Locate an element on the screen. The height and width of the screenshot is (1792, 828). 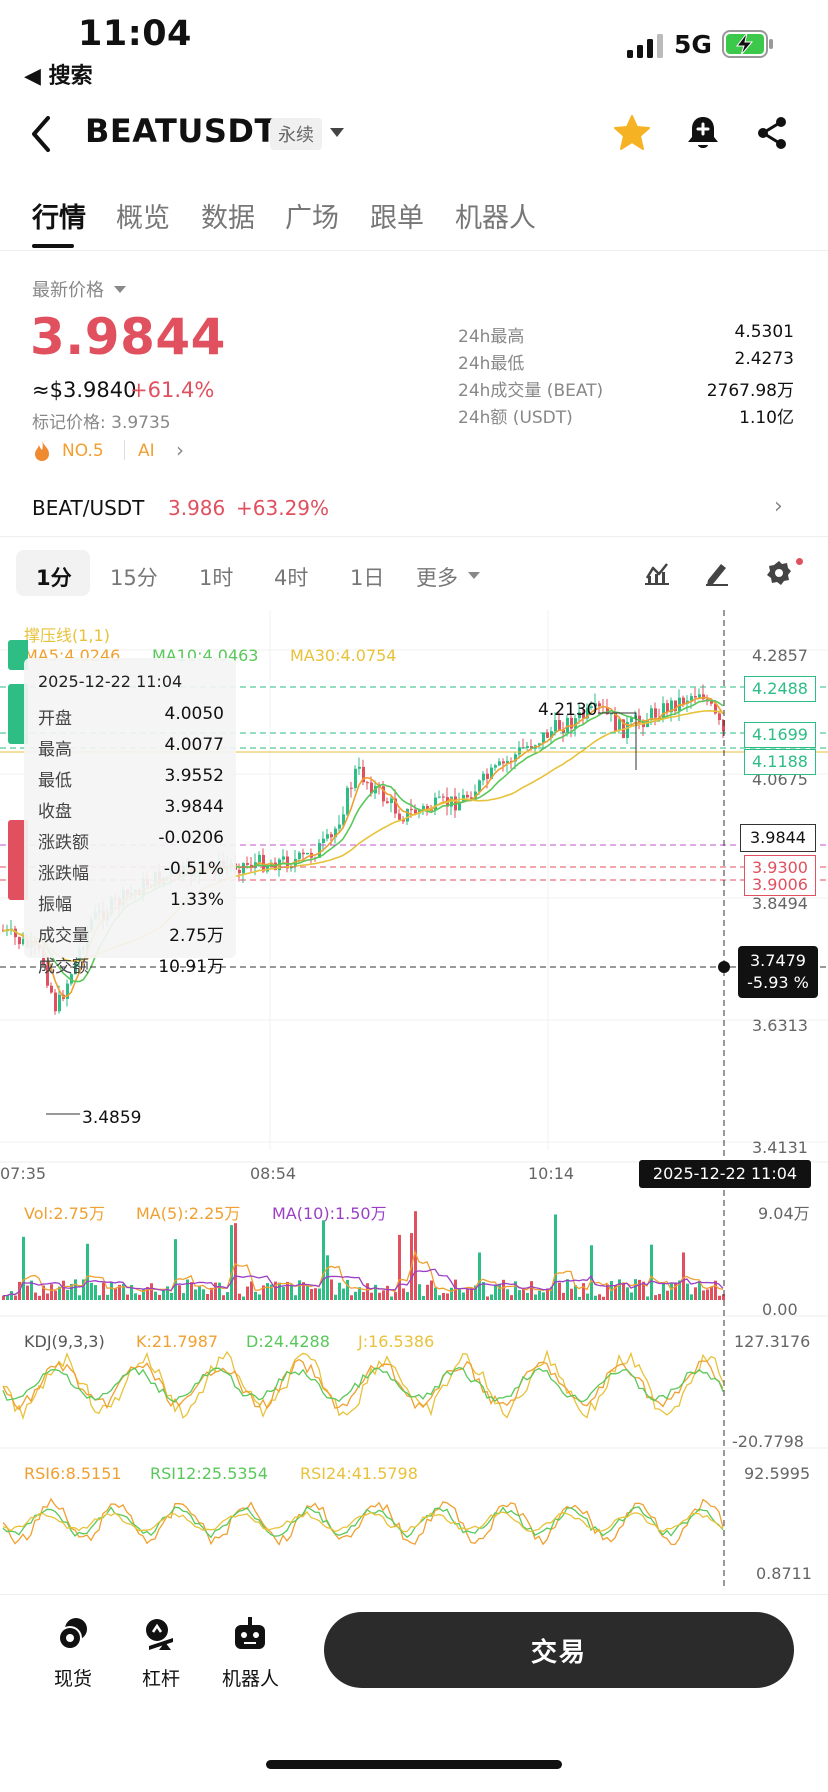
price-axis-label: 3.4131 is located at coordinates (780, 1147).